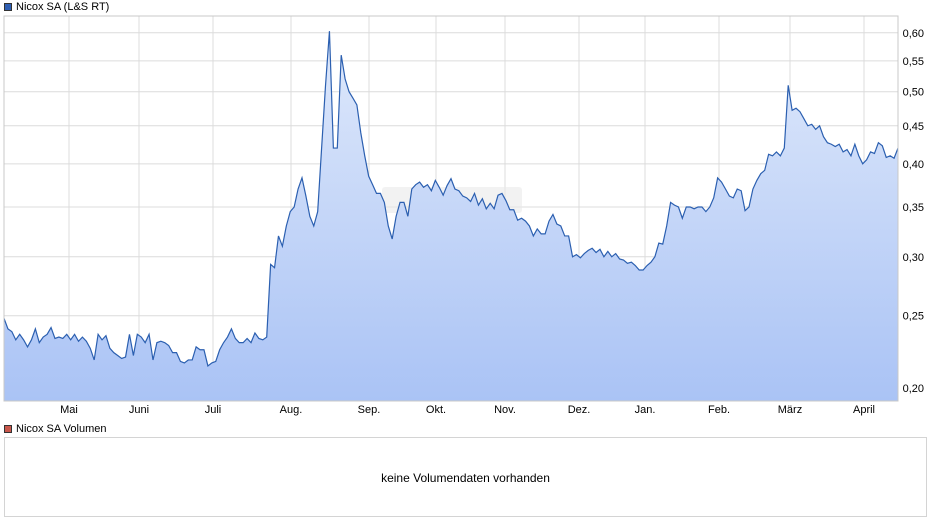  What do you see at coordinates (69, 410) in the screenshot?
I see `x-tick-label: Mai` at bounding box center [69, 410].